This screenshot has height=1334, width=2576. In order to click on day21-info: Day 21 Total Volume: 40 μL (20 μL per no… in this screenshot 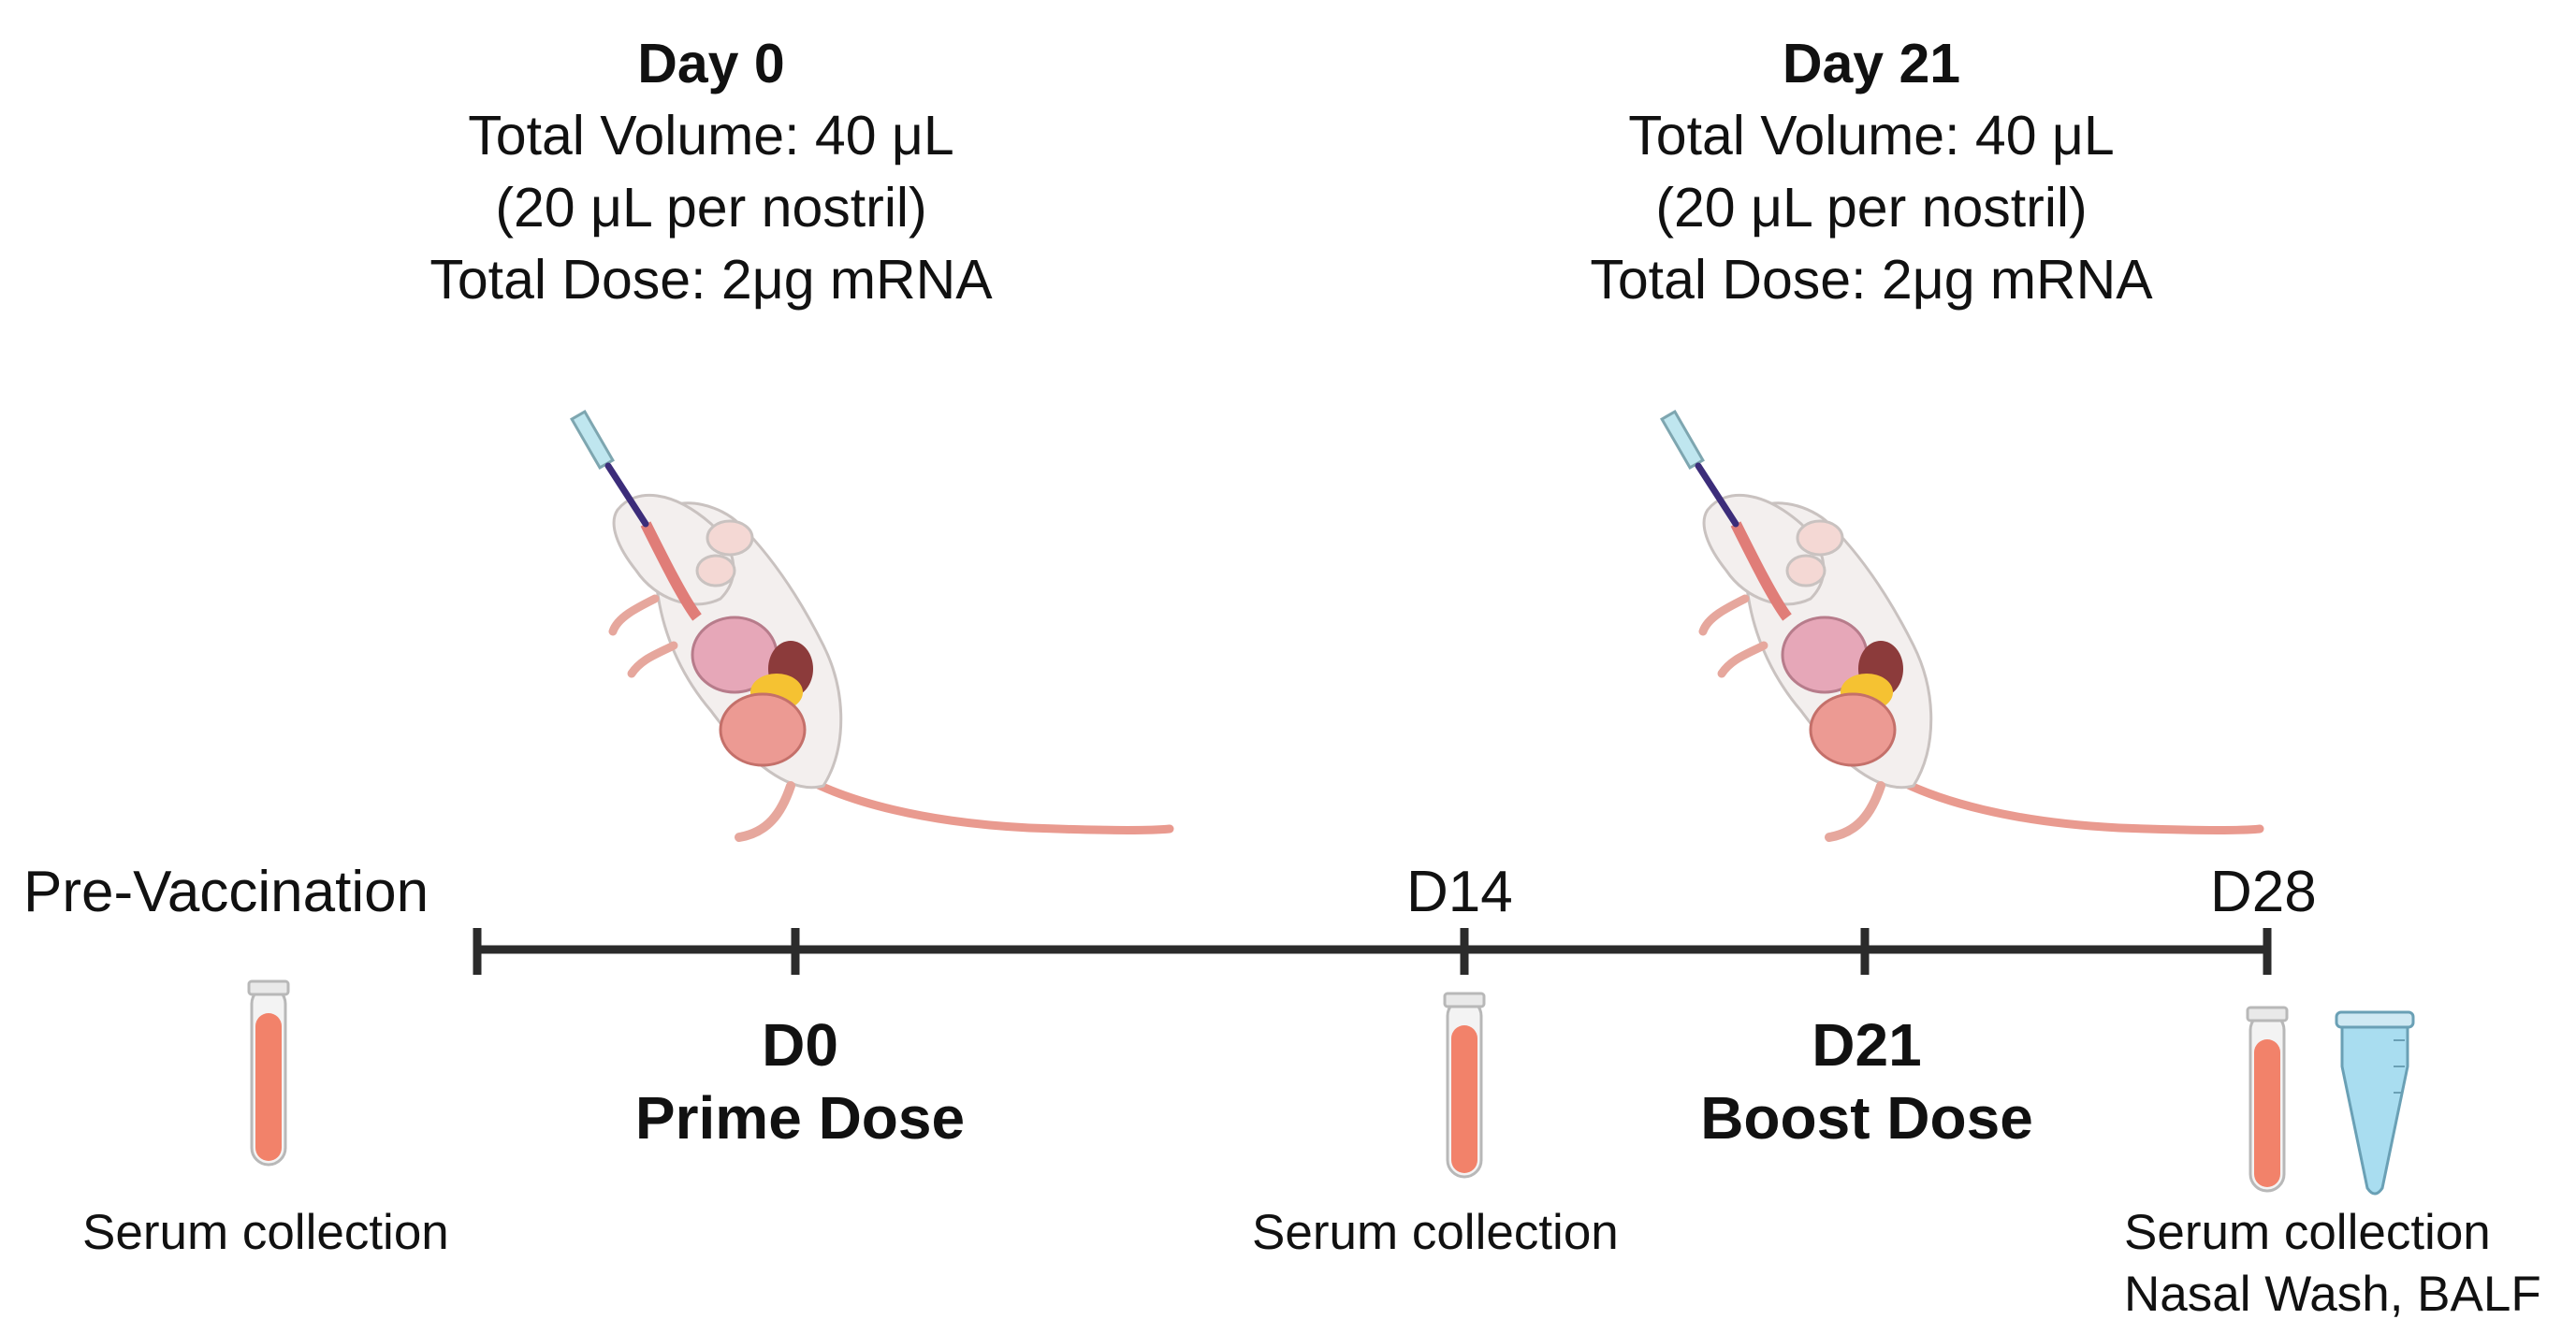, I will do `click(1871, 172)`.